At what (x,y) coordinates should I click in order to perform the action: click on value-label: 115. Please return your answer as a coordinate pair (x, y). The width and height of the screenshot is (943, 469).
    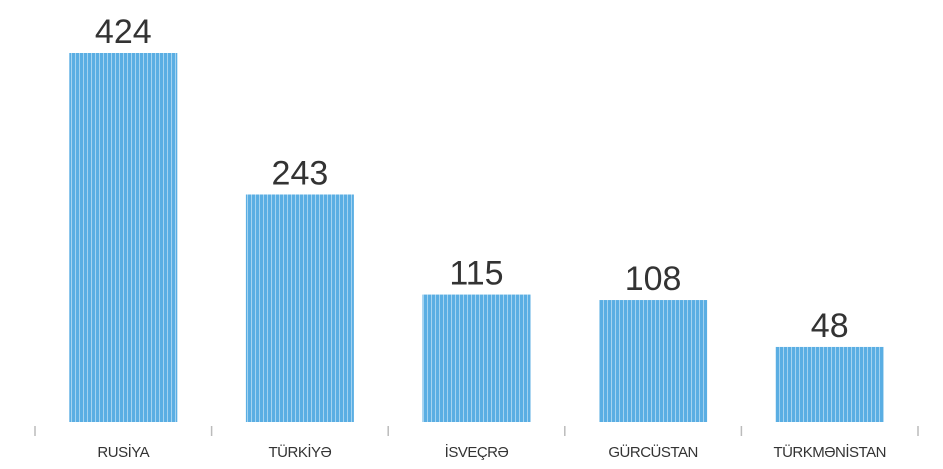
    Looking at the image, I should click on (476, 274).